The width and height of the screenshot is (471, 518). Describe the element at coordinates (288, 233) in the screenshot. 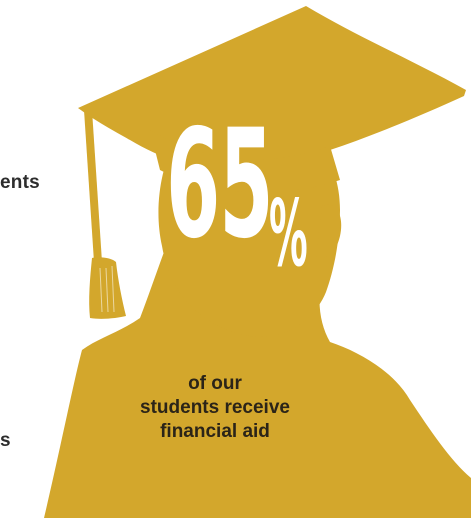

I see `stat-percent-sign: %` at that location.